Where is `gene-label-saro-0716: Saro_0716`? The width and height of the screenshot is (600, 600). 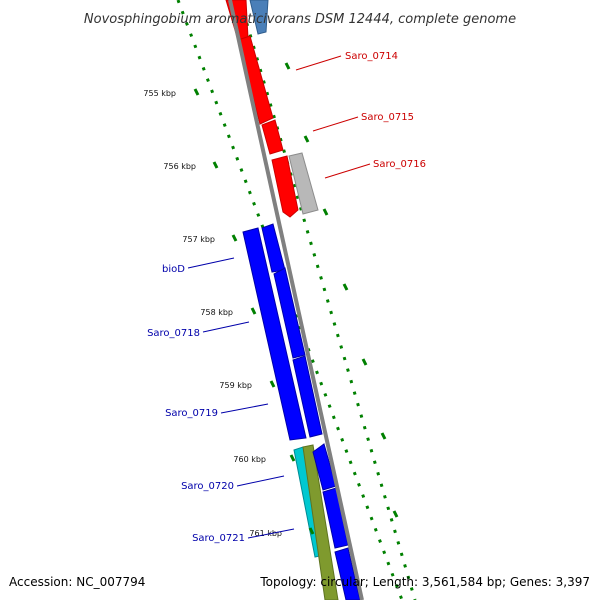 gene-label-saro-0716: Saro_0716 is located at coordinates (399, 164).